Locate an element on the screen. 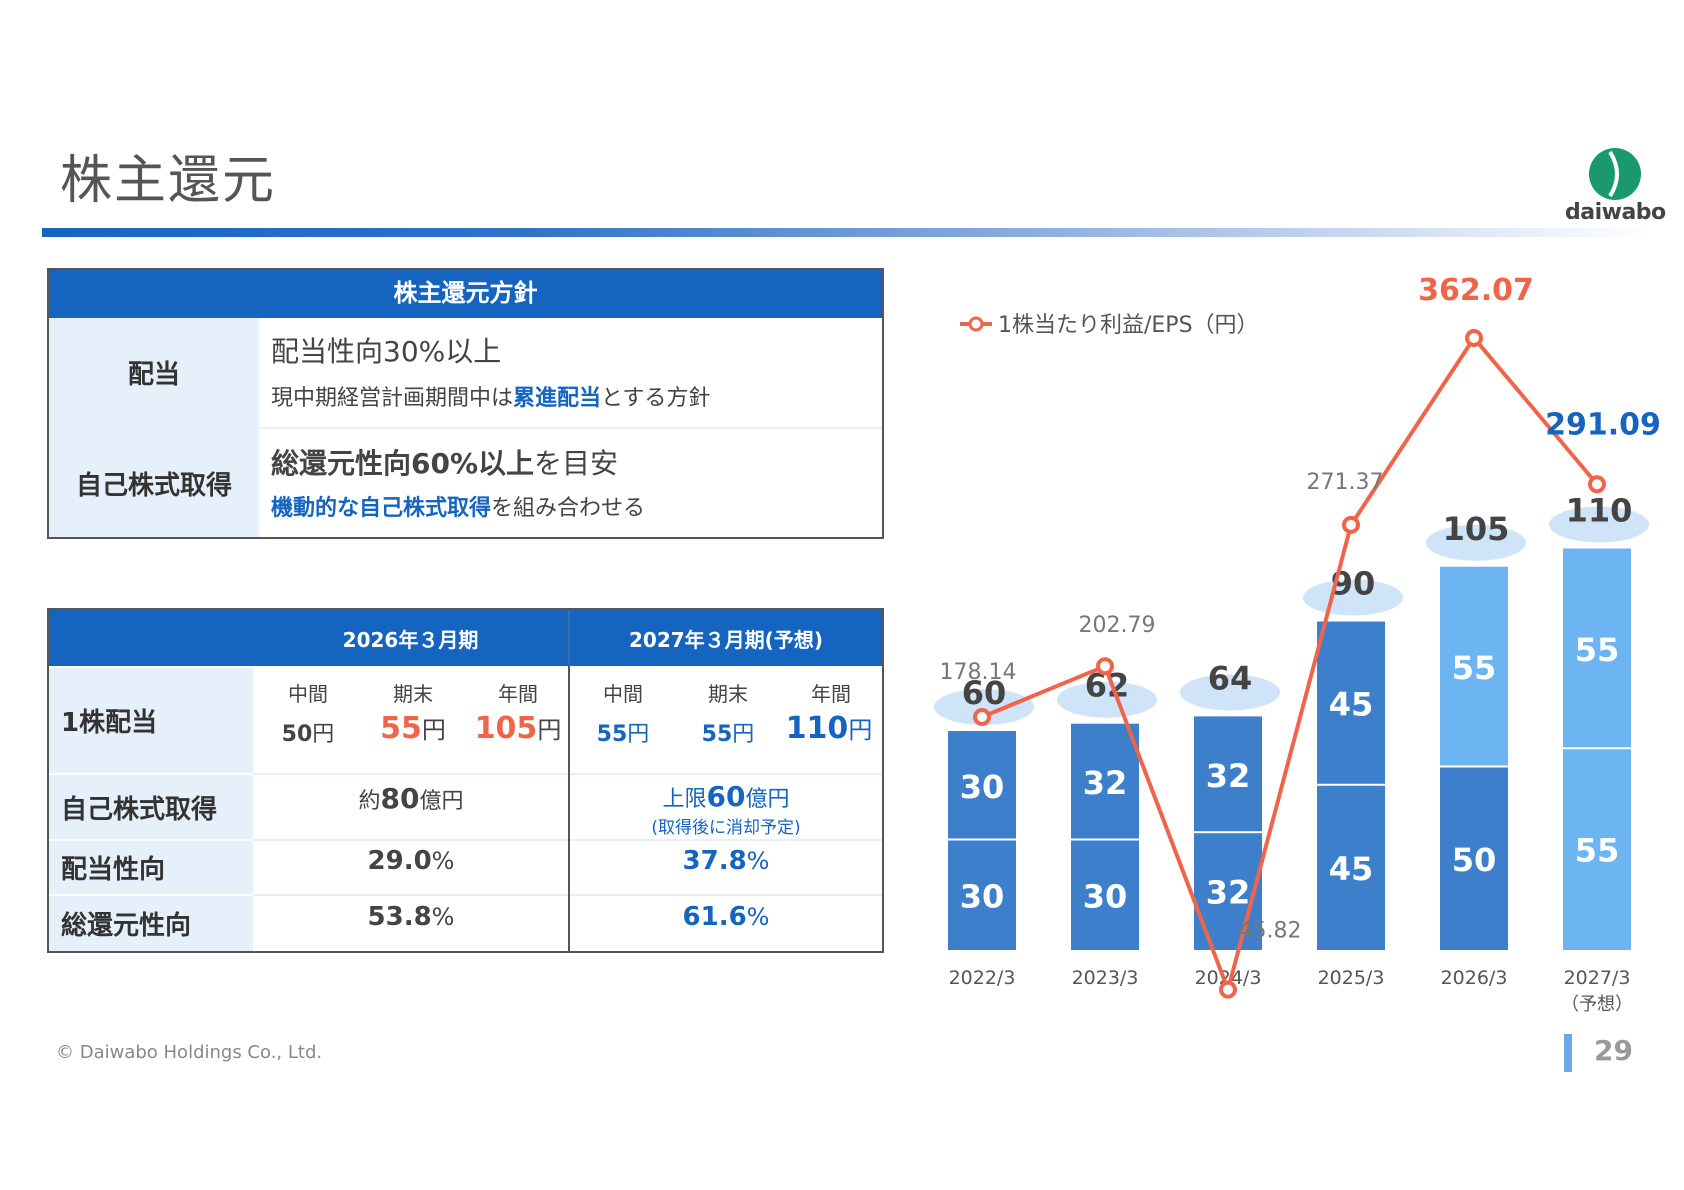 The width and height of the screenshot is (1684, 1190). x-tick-label: 2022/3 is located at coordinates (982, 978).